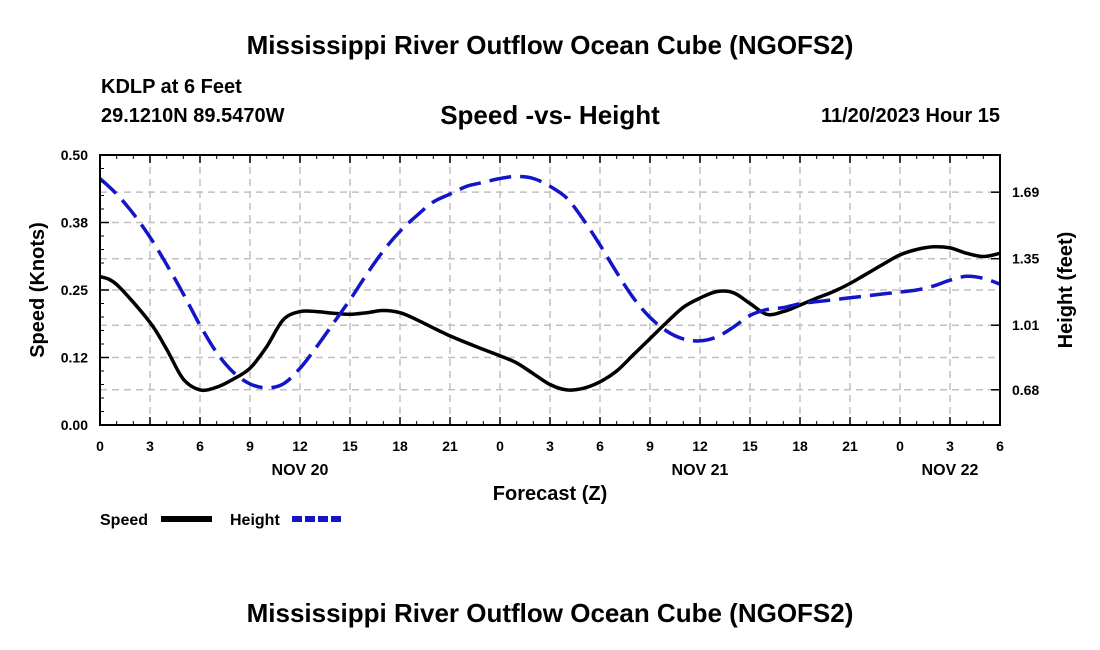 This screenshot has width=1100, height=650. Describe the element at coordinates (74, 290) in the screenshot. I see `y-tick-label: 0.25` at that location.